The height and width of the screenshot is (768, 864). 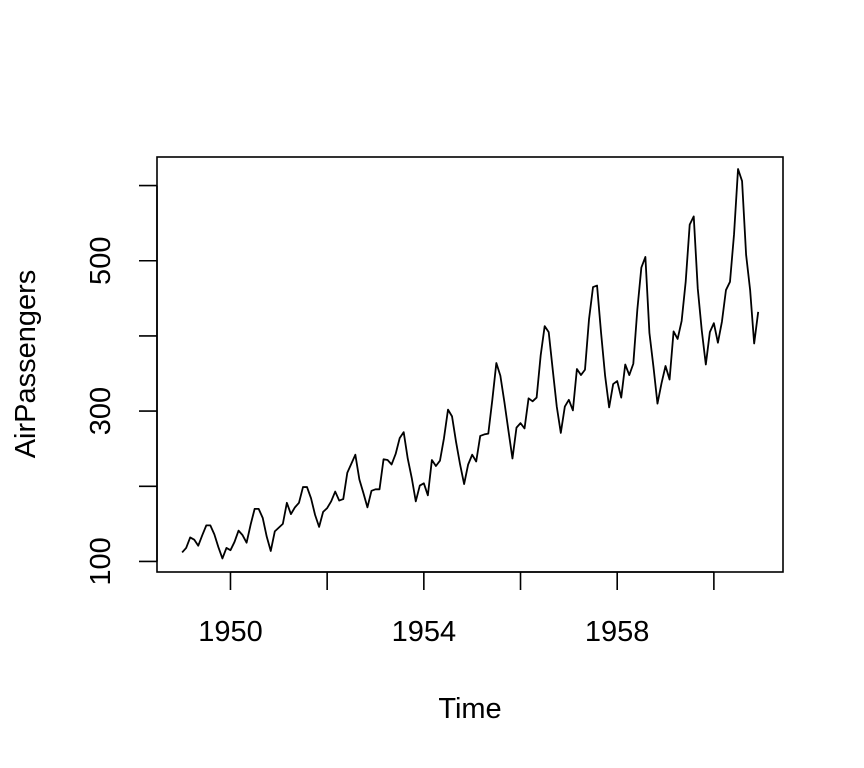 I want to click on y-tick-label: 100, so click(x=101, y=561).